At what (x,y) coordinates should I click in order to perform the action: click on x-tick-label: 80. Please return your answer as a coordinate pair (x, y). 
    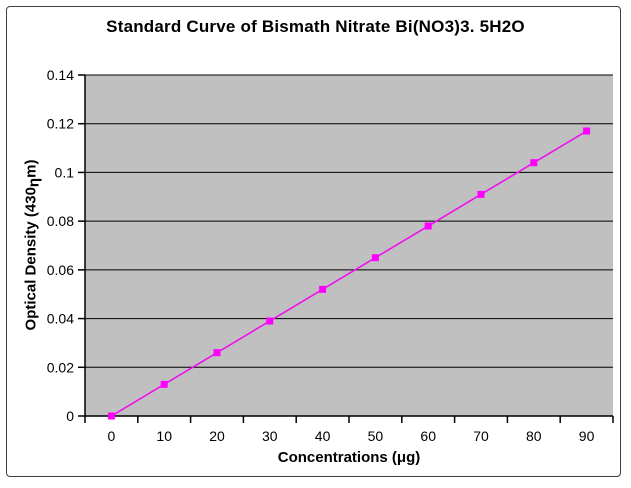
    Looking at the image, I should click on (534, 436).